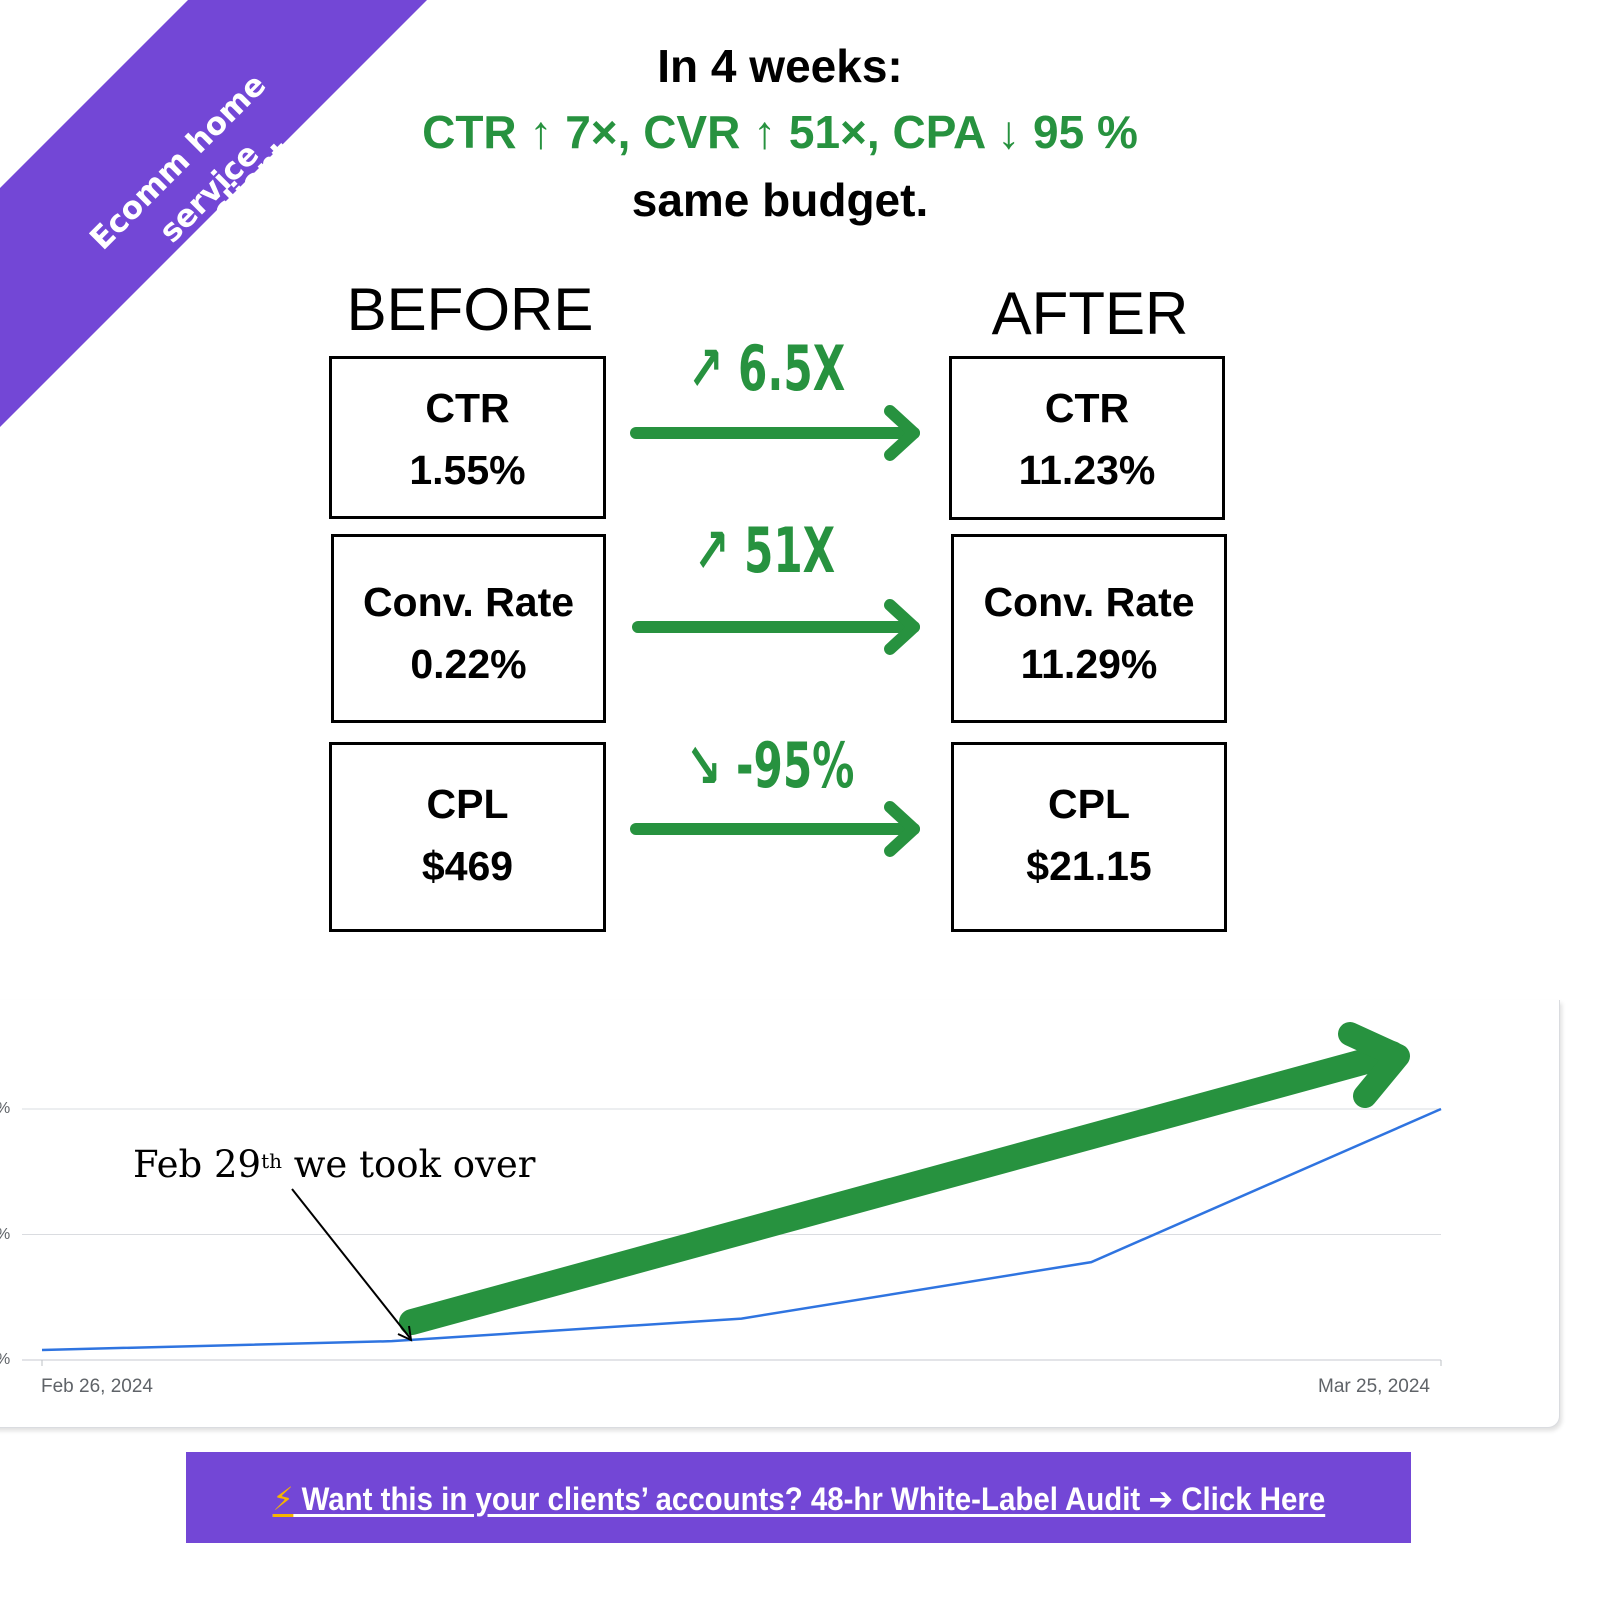 The width and height of the screenshot is (1600, 1600). Describe the element at coordinates (780, 132) in the screenshot. I see `headline-metrics: CTR ↑ 7×, CVR ↑ 51×, CPA ↓ 95 %` at that location.